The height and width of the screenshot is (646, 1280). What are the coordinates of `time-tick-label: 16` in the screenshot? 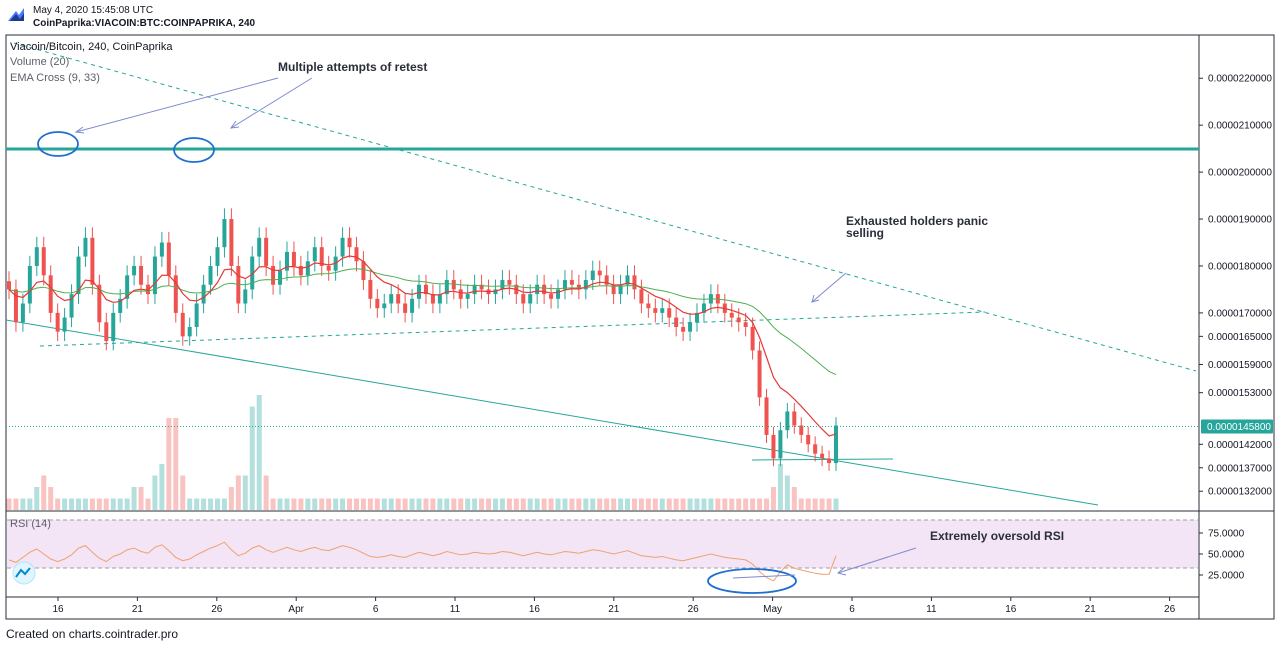 It's located at (58, 609).